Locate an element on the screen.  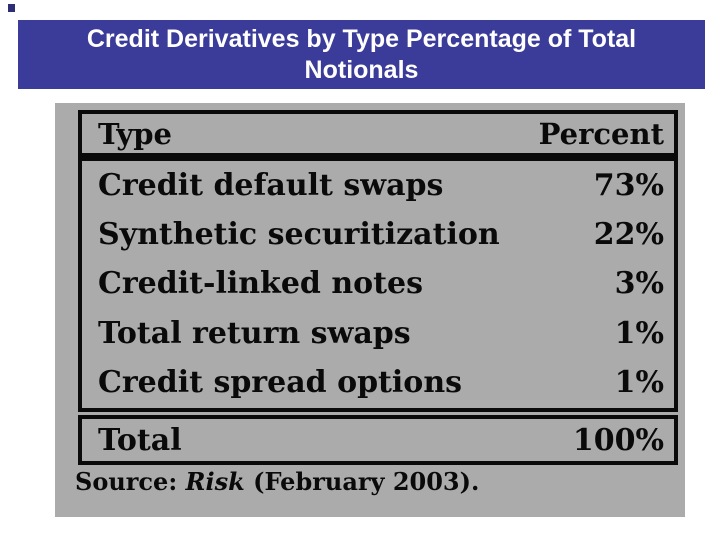
row-type-cell: Credit spread options is located at coordinates (280, 383).